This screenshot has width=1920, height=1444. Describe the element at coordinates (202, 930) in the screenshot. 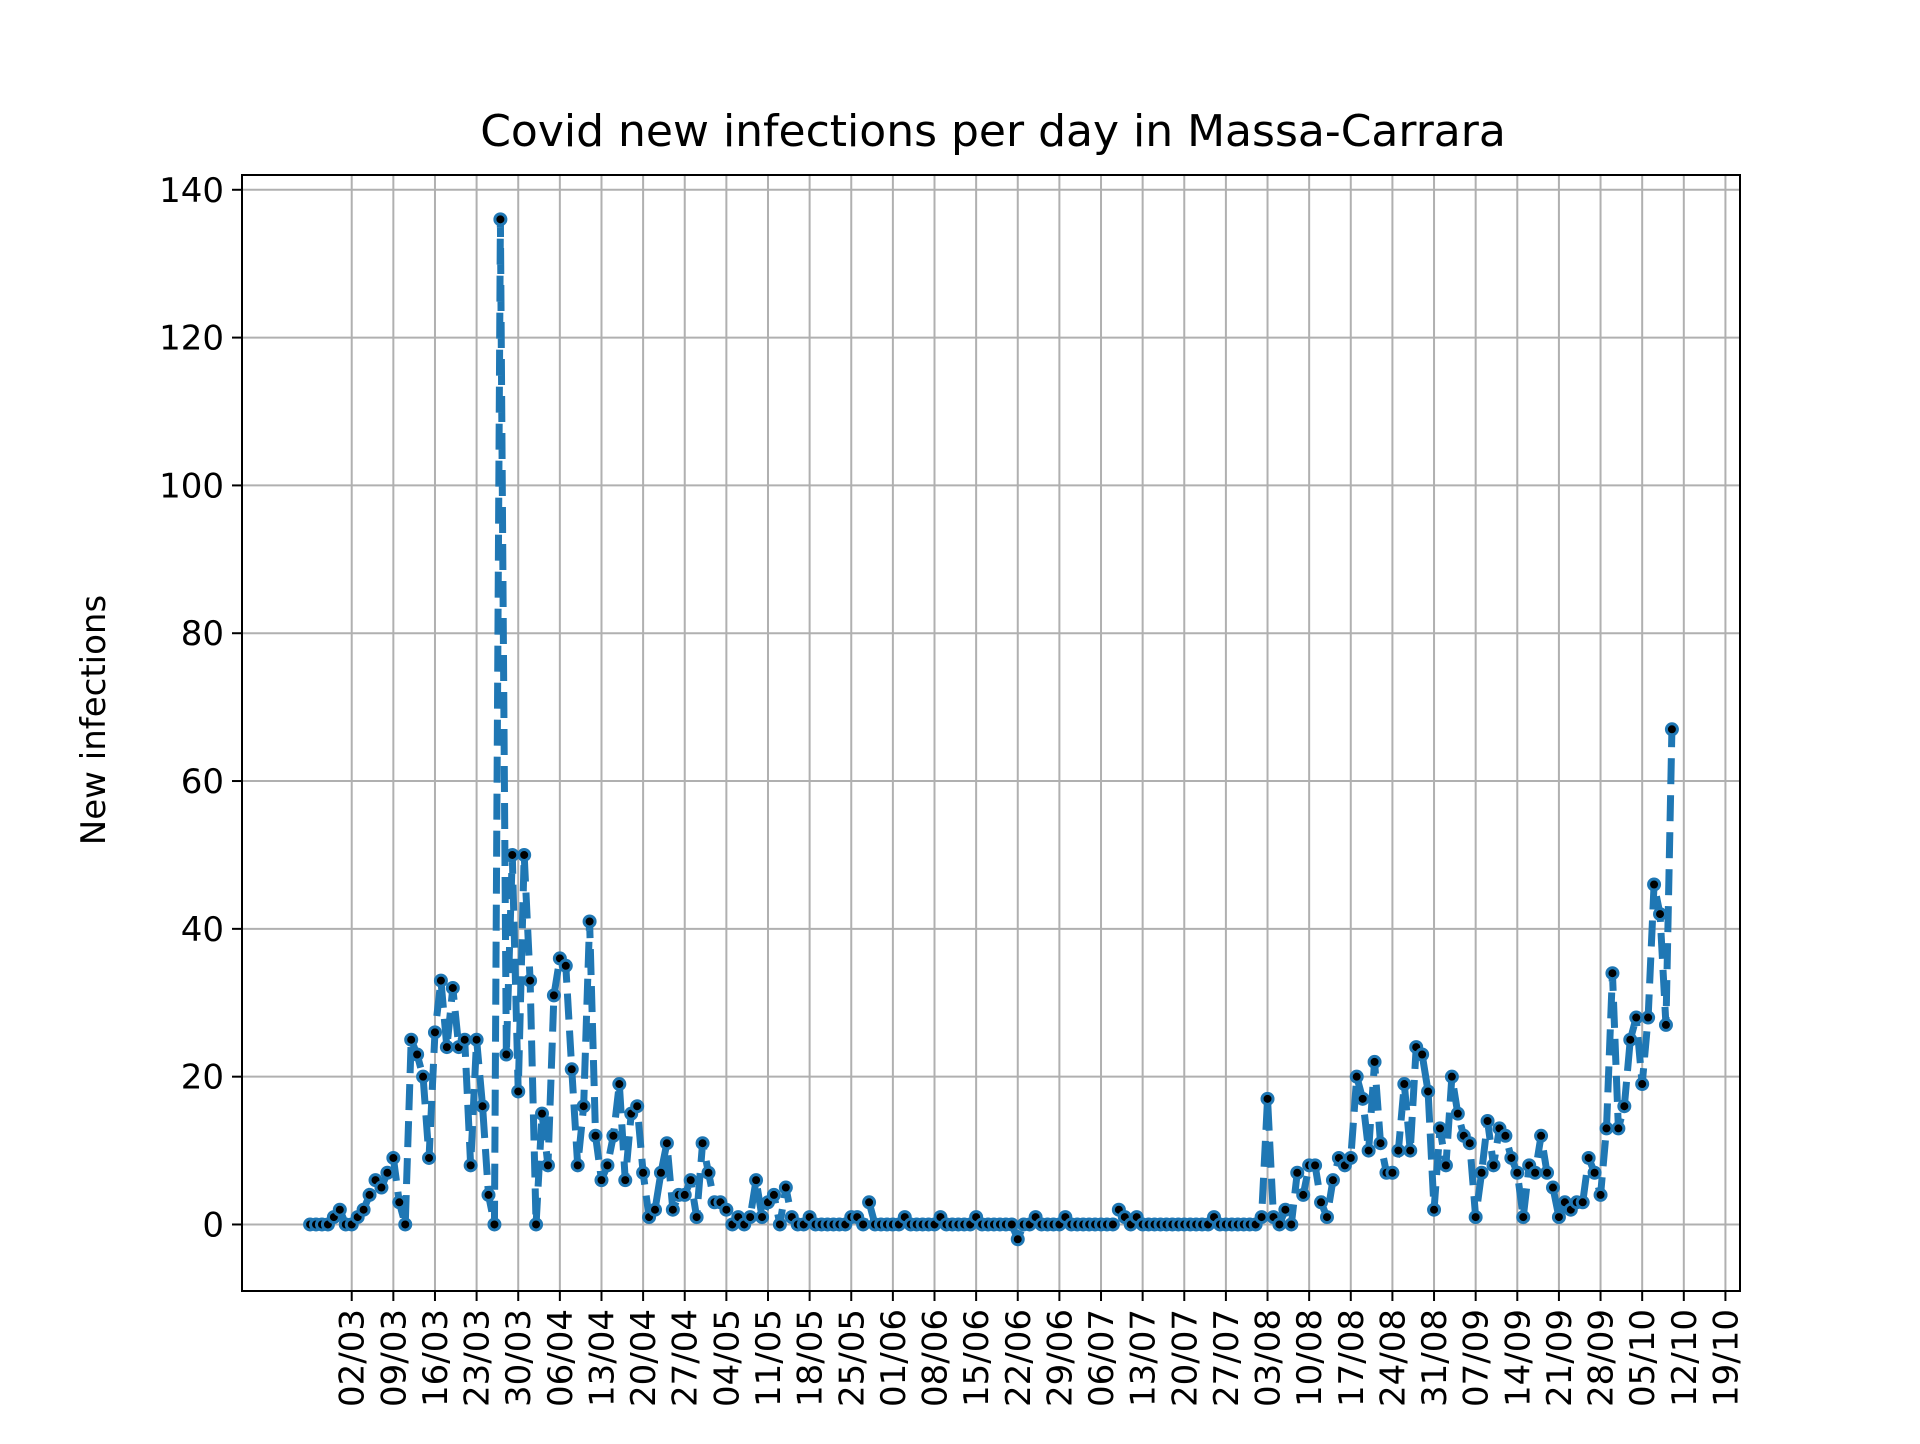

I see `y-tick-label: 40` at that location.